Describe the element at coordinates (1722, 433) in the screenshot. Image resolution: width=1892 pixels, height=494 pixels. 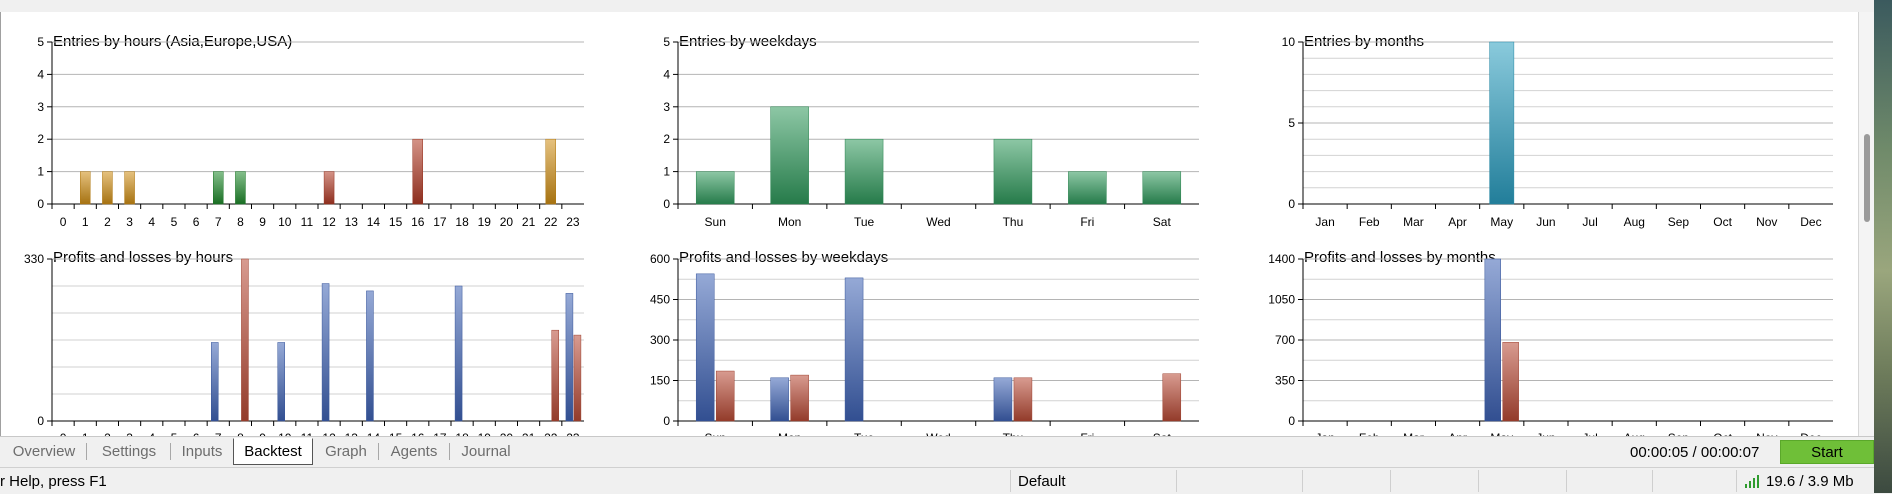
I see `x-tick-label: Oct` at that location.